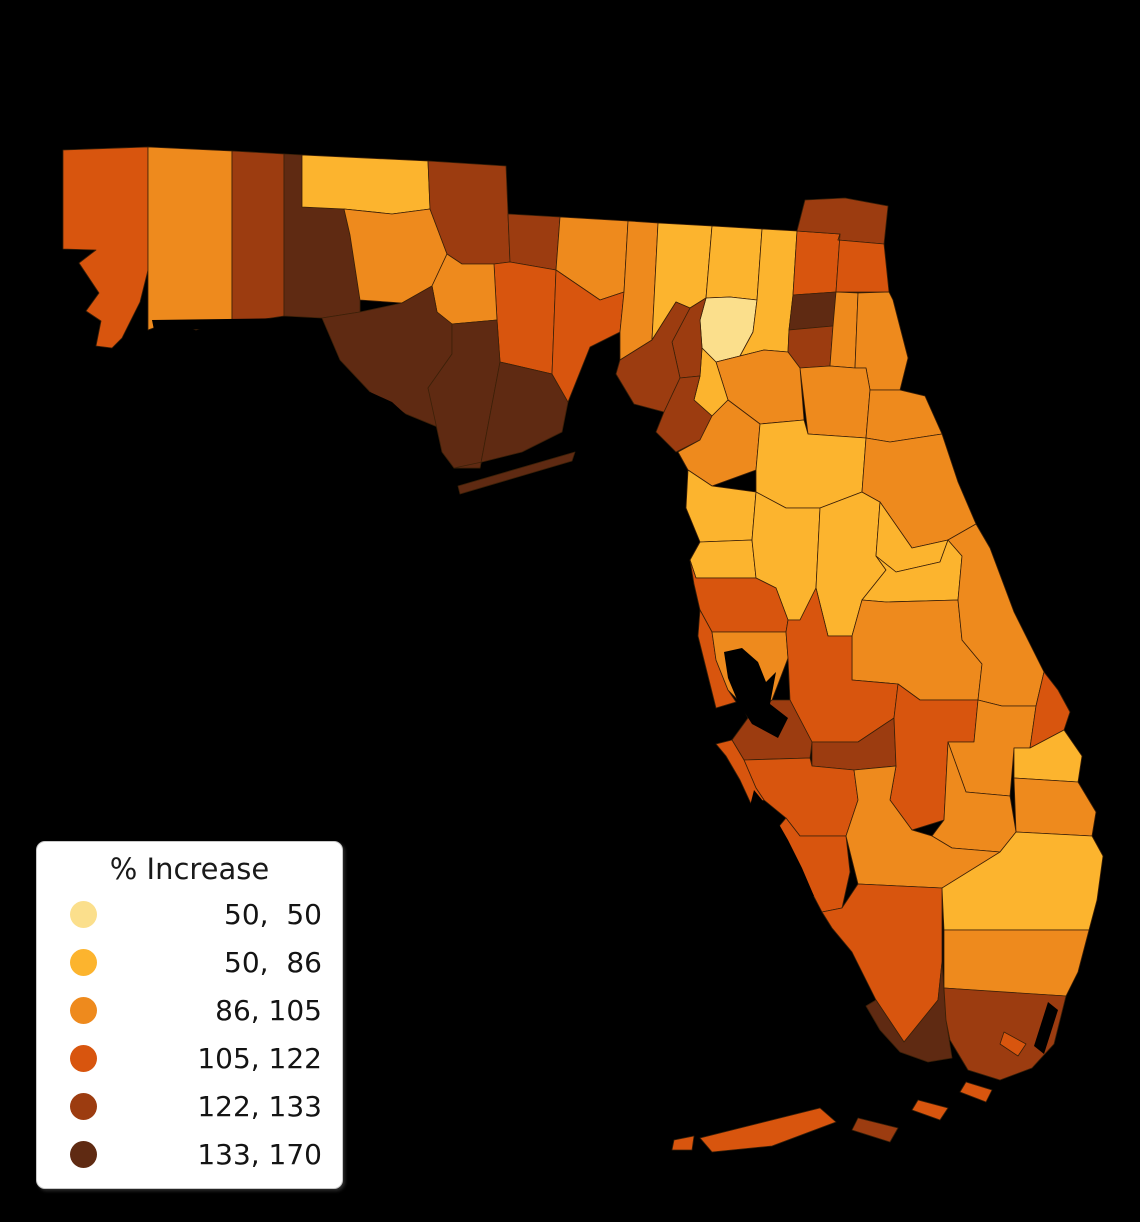 The height and width of the screenshot is (1222, 1140). What do you see at coordinates (366, 184) in the screenshot?
I see `county-holmes` at bounding box center [366, 184].